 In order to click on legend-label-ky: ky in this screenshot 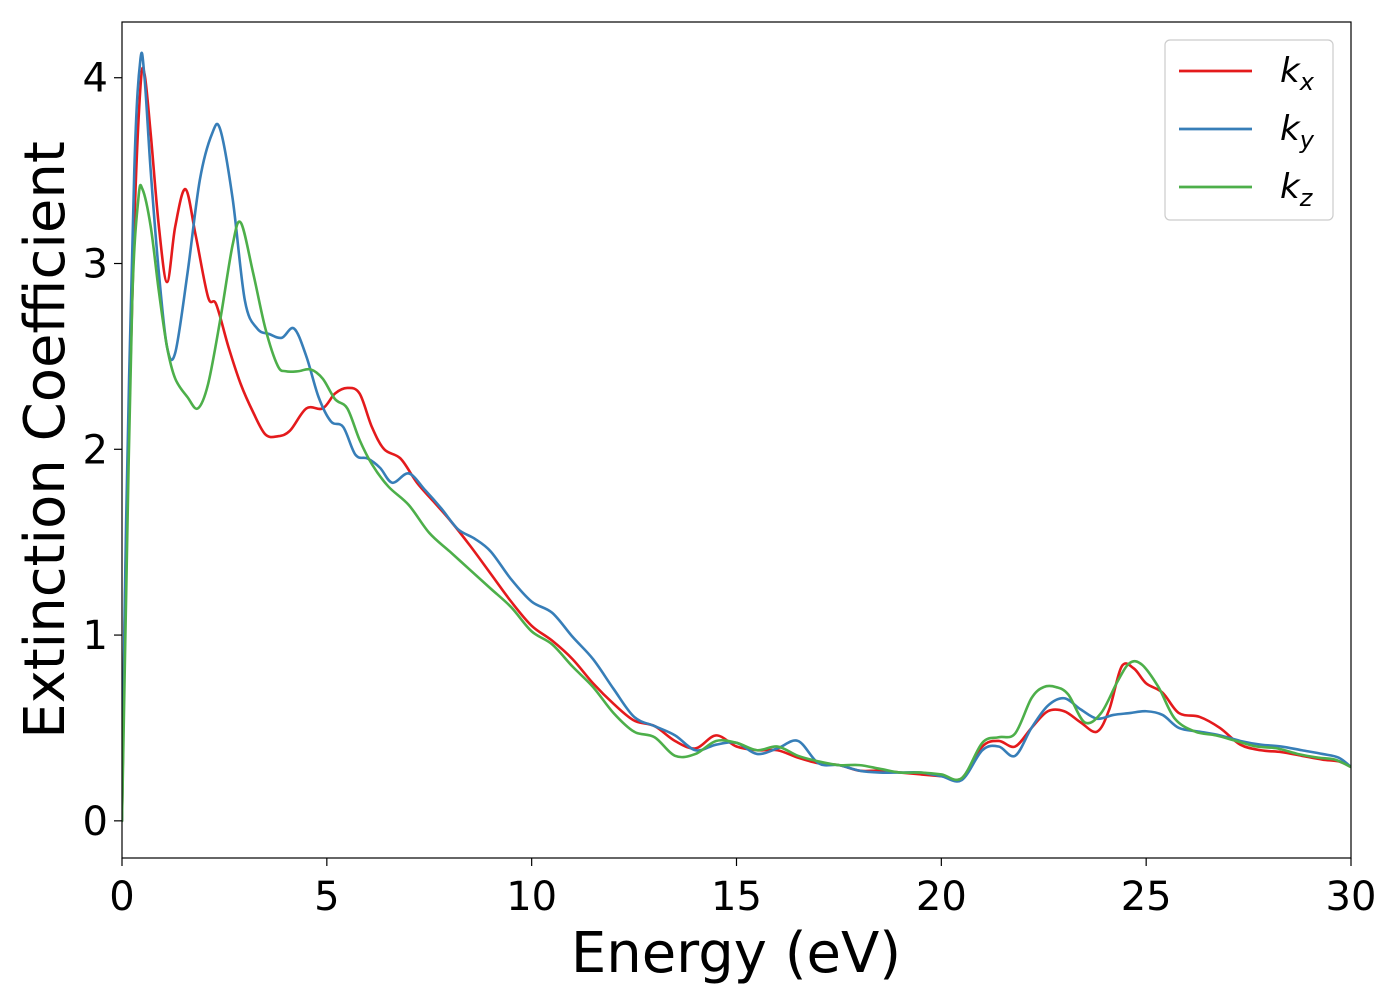, I will do `click(1297, 131)`.